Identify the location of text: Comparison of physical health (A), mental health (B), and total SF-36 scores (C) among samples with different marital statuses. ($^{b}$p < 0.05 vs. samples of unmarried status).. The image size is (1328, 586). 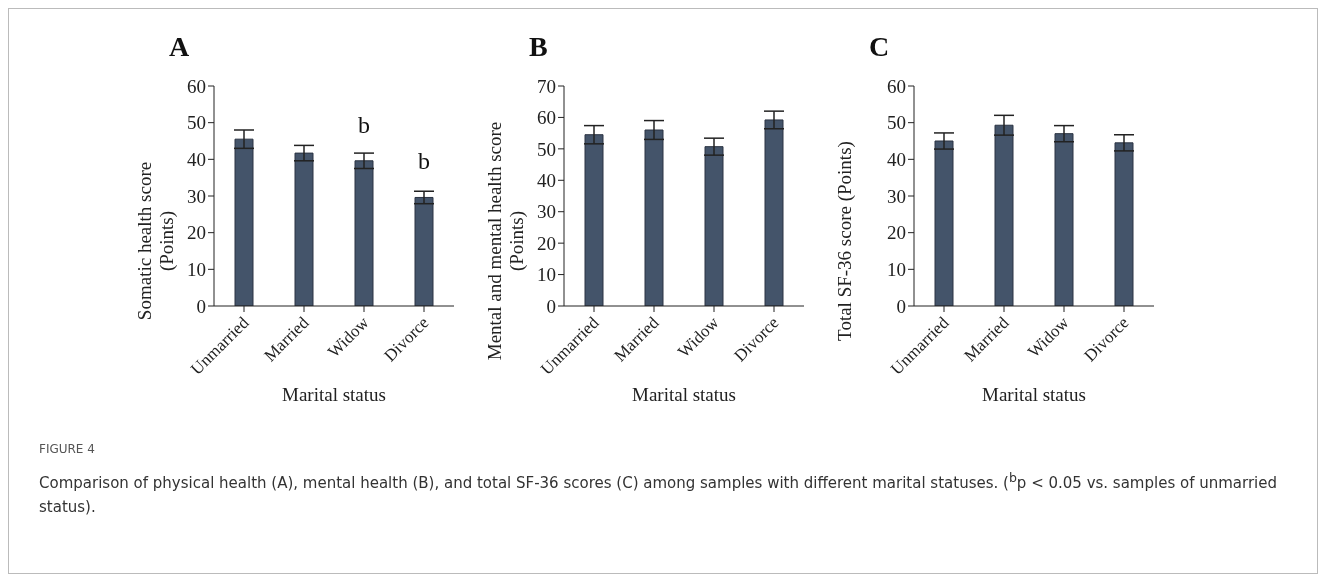
(658, 493).